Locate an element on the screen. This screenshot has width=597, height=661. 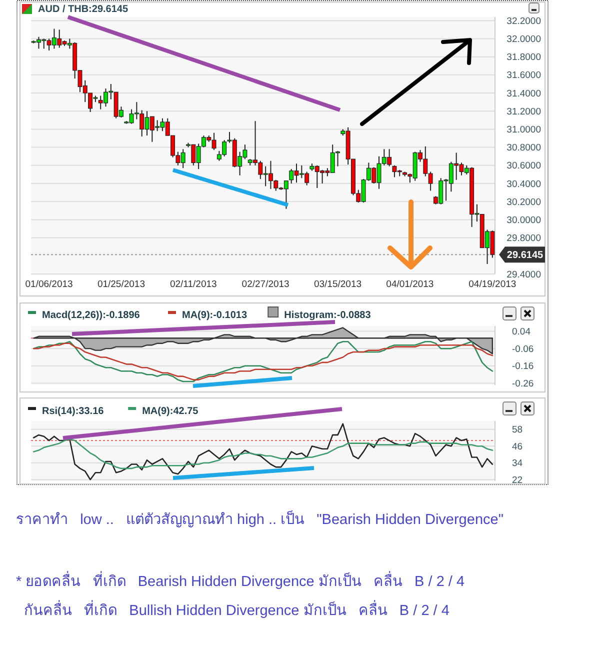
x-tick-label: 02/27/2013 is located at coordinates (266, 284).